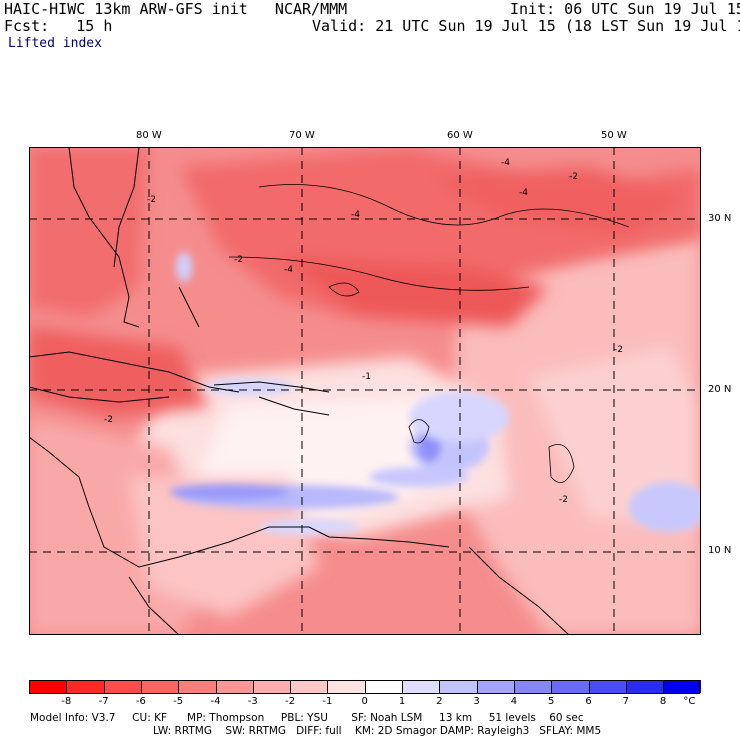 The width and height of the screenshot is (740, 740). I want to click on field-name: Lifted index, so click(55, 43).